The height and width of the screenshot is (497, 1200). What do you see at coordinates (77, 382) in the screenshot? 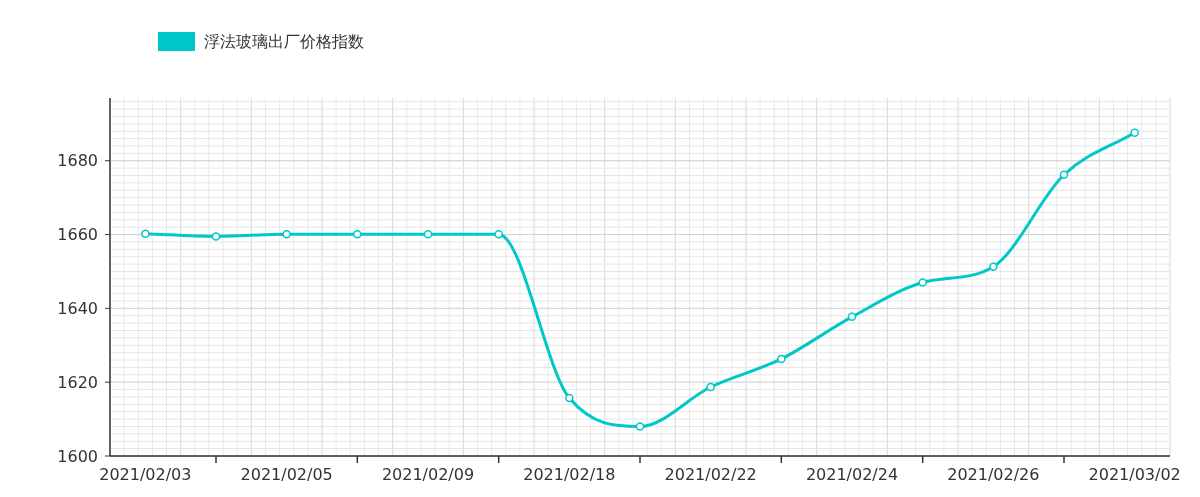
I see `y-tick-label: 1620` at bounding box center [77, 382].